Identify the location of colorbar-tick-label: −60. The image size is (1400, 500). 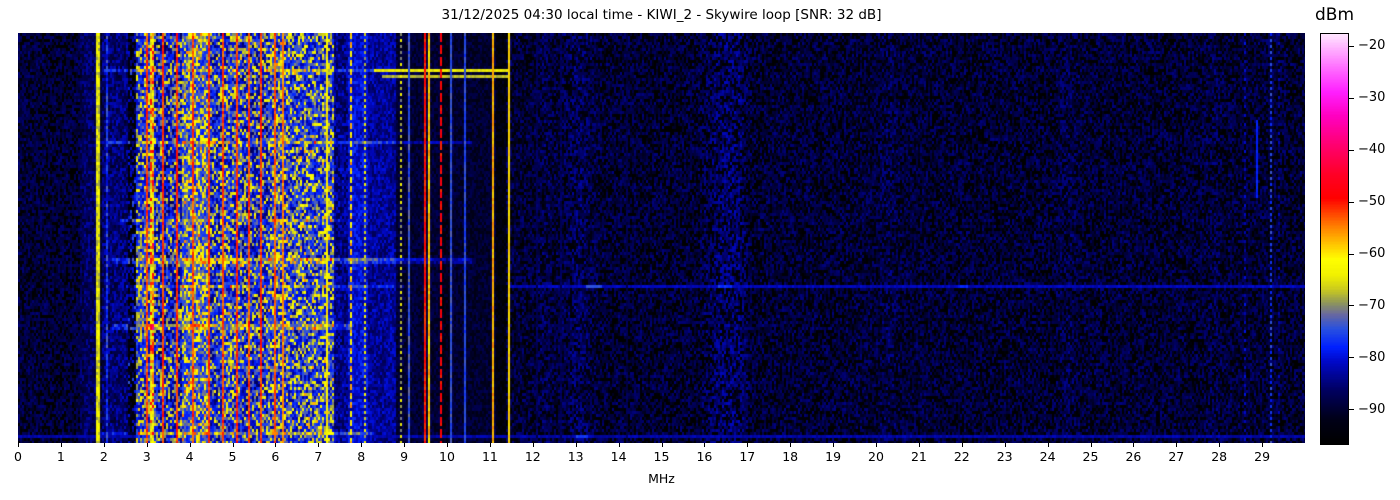
(1372, 254).